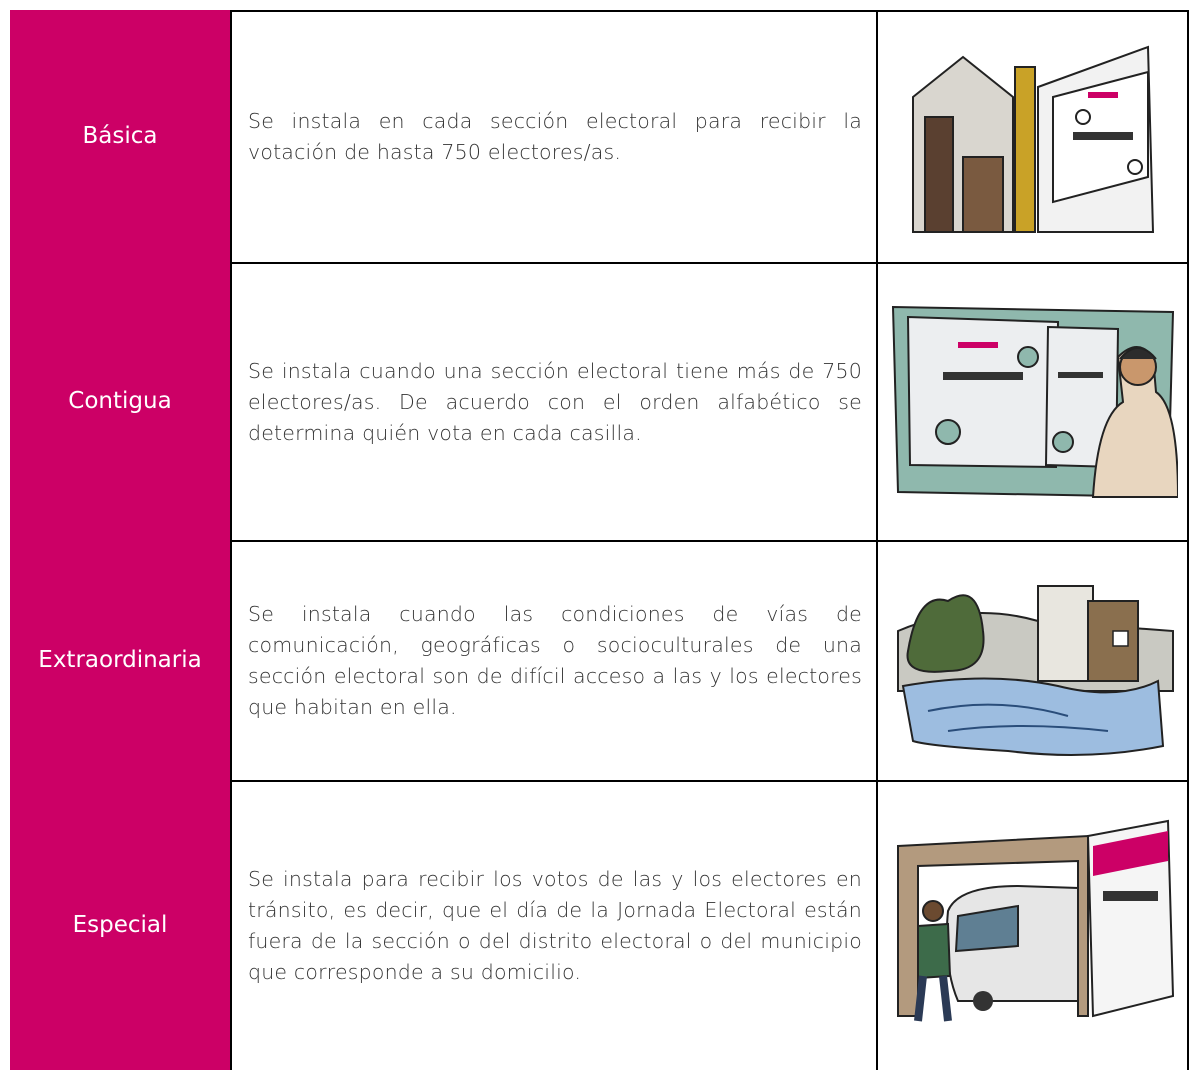 This screenshot has height=1070, width=1199. Describe the element at coordinates (120, 401) in the screenshot. I see `row-label: Contigua` at that location.